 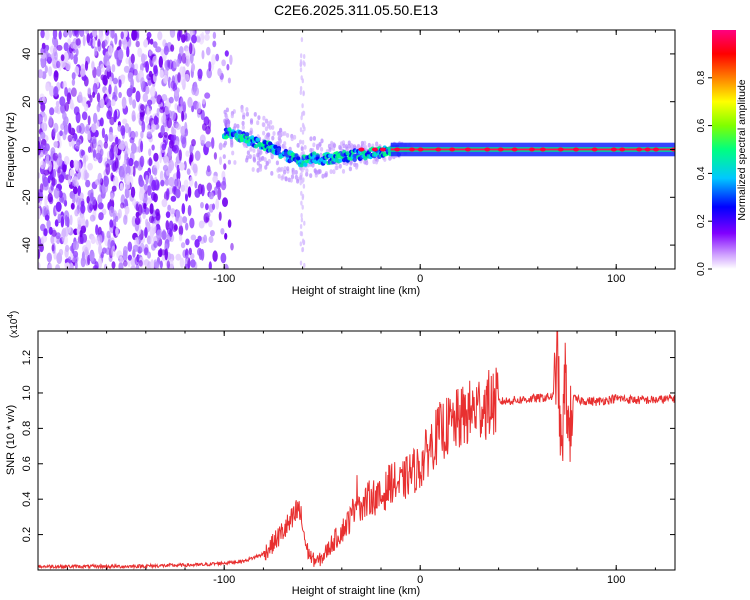 What do you see at coordinates (224, 580) in the screenshot?
I see `snr-xtick-label: -100` at bounding box center [224, 580].